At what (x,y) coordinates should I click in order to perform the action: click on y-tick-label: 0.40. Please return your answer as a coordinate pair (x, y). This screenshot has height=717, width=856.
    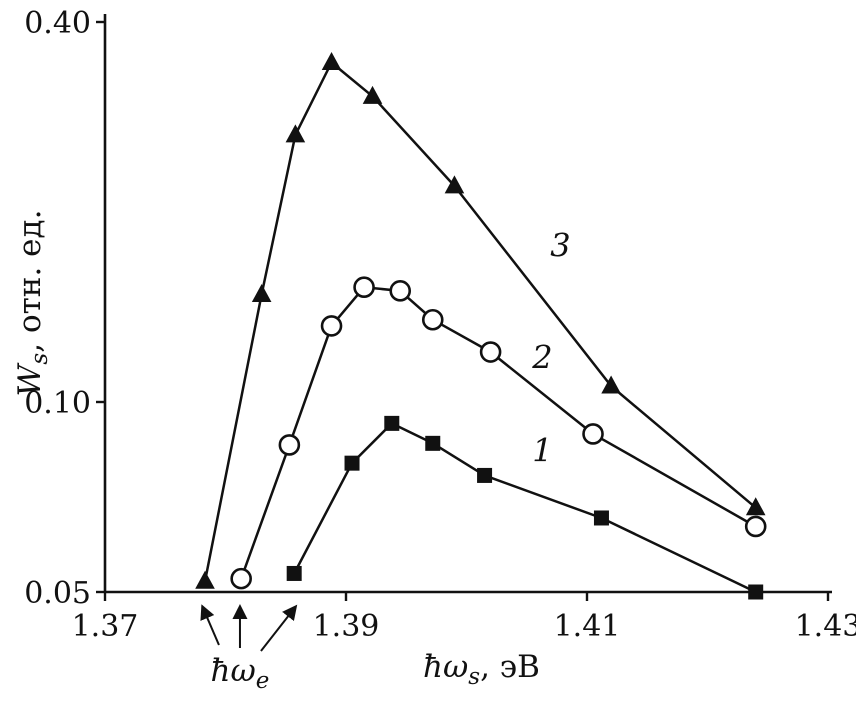
    Looking at the image, I should click on (57, 23).